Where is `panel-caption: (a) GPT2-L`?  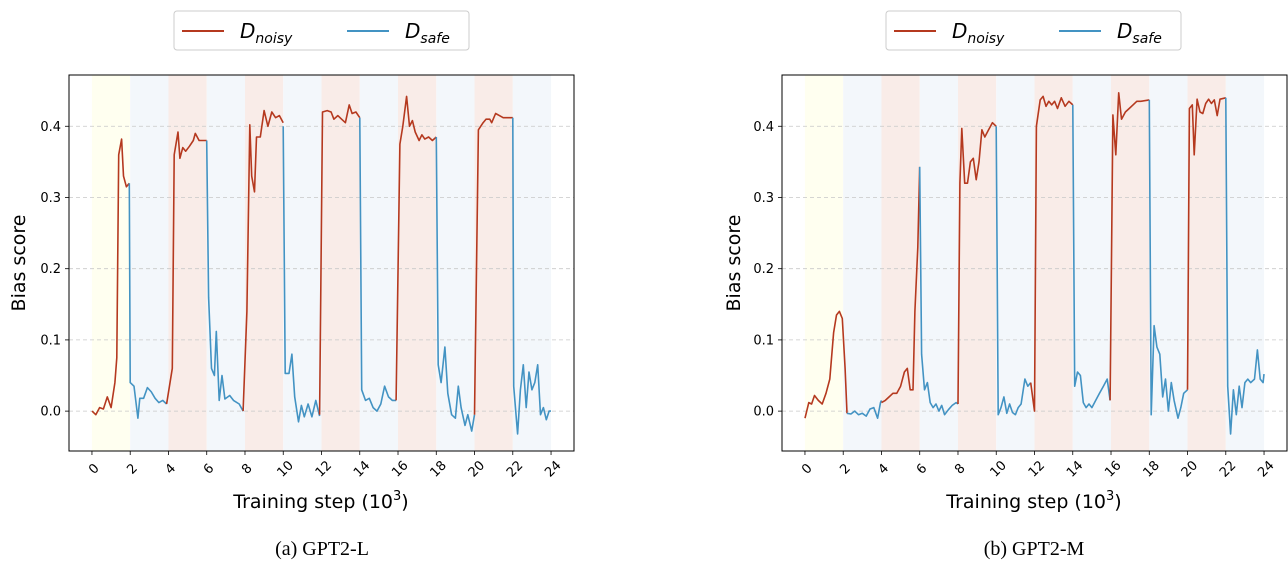
panel-caption: (a) GPT2-L is located at coordinates (322, 549).